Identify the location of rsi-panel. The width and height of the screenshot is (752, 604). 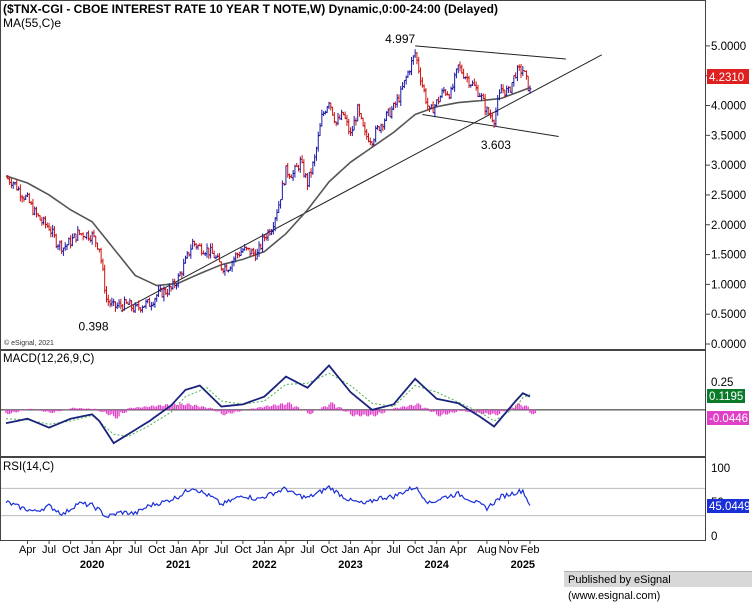
(268, 501).